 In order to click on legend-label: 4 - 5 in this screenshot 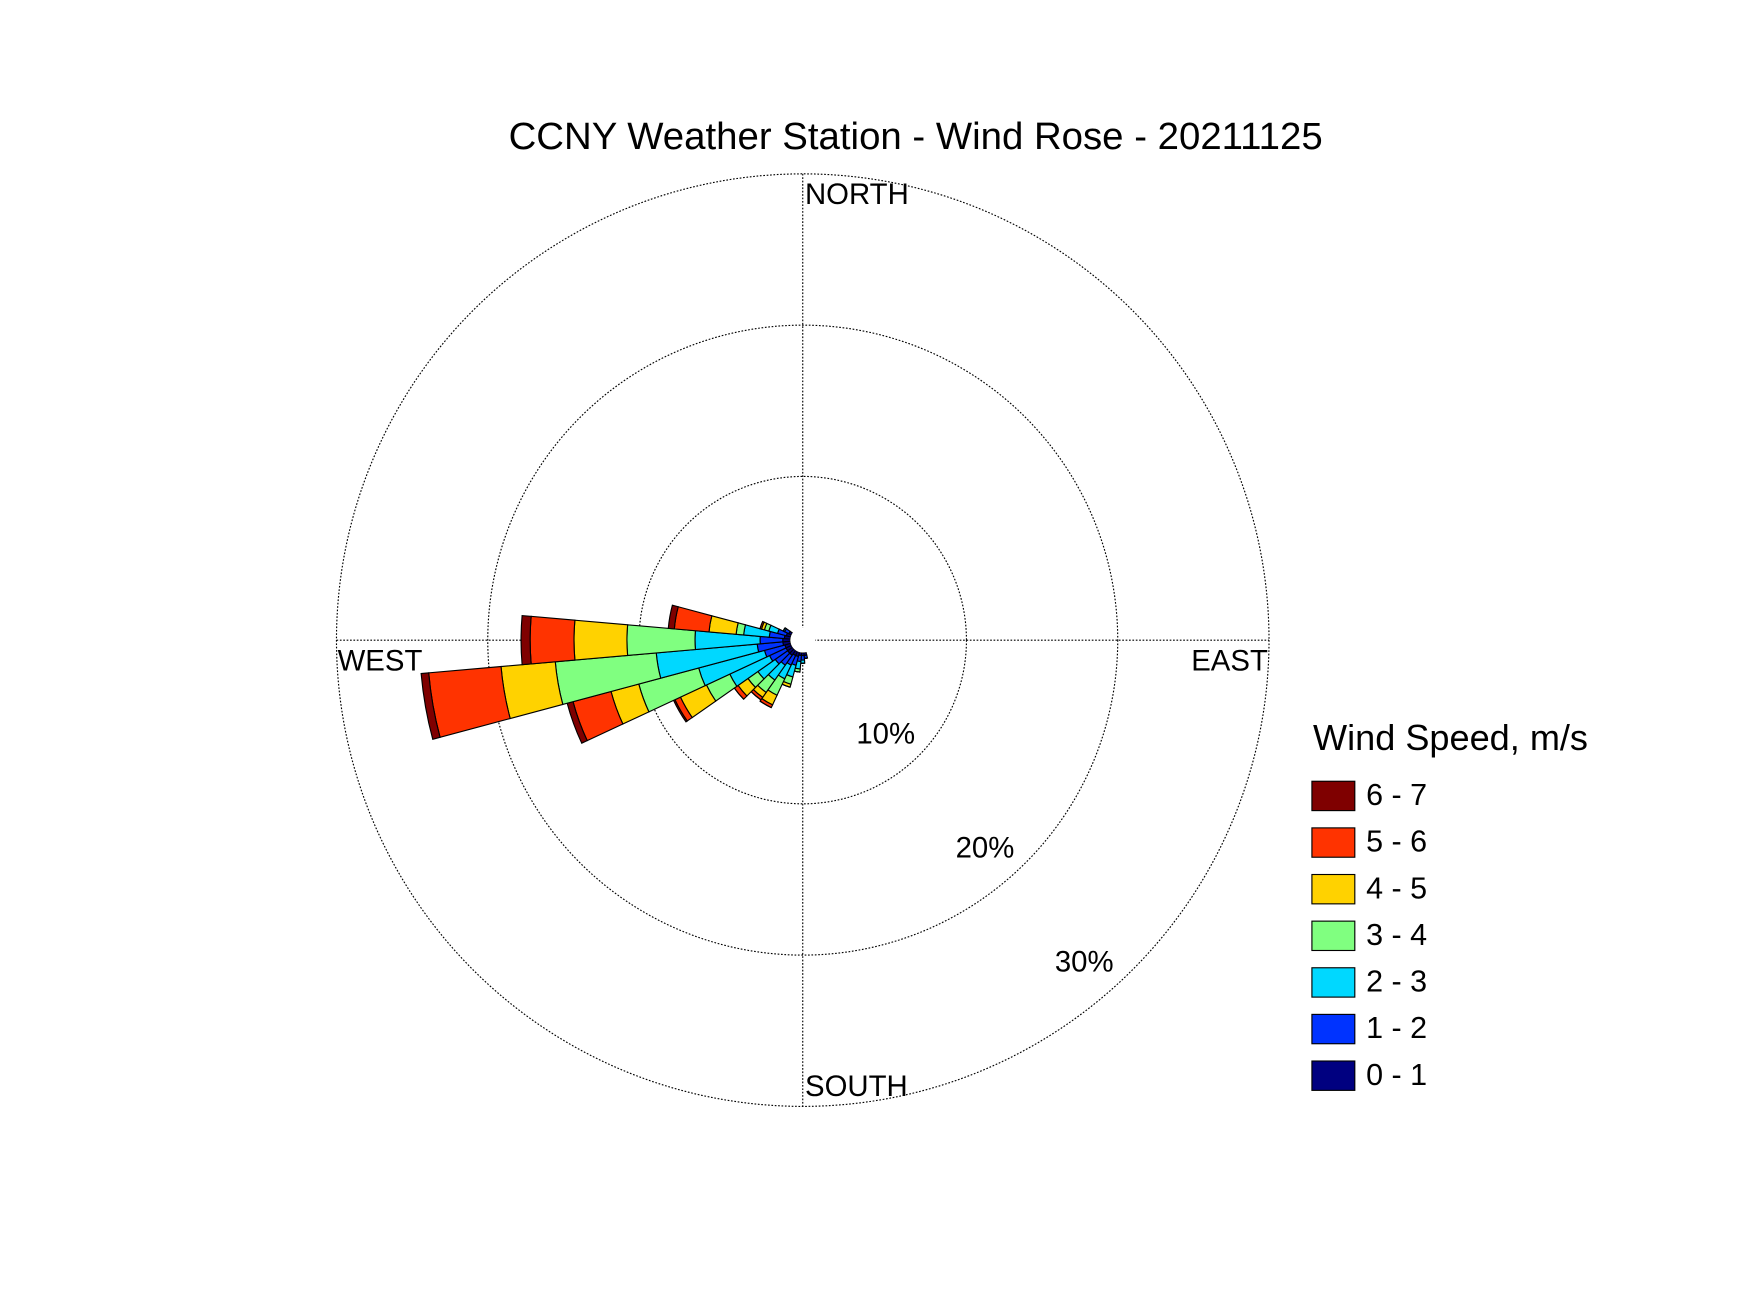, I will do `click(1396, 888)`.